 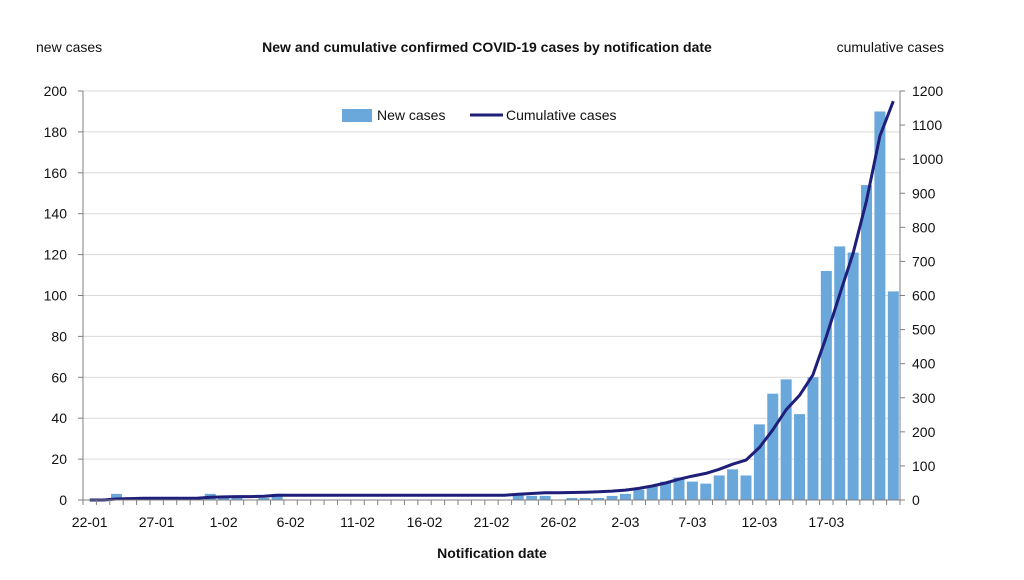 What do you see at coordinates (56, 91) in the screenshot?
I see `left-tick-label: 200` at bounding box center [56, 91].